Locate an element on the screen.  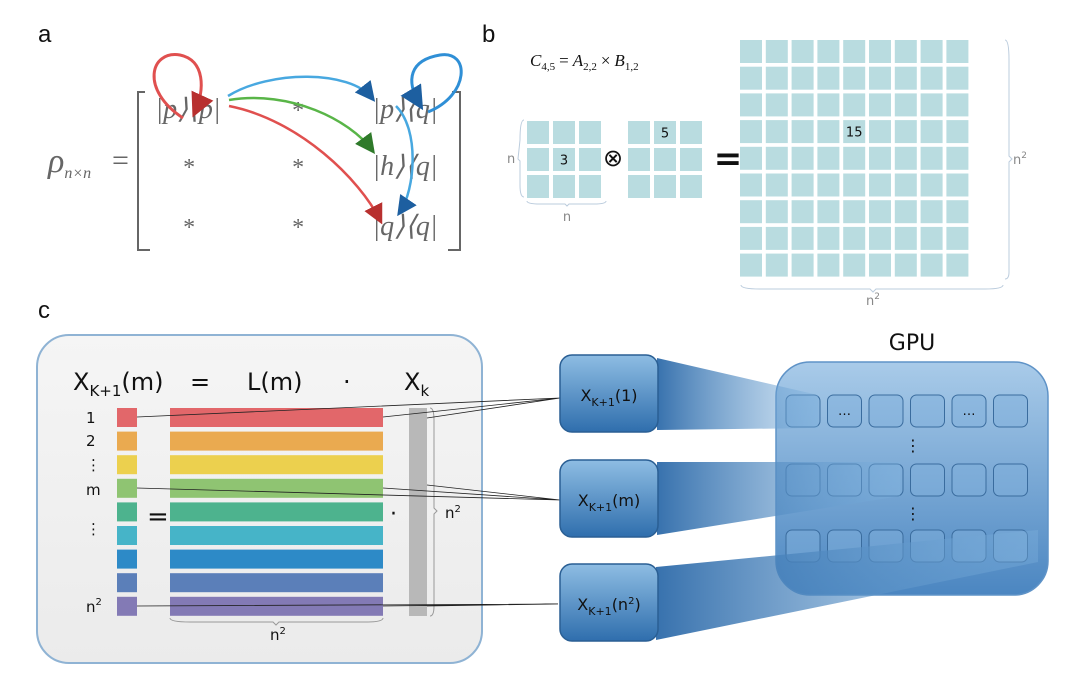
row-label: n2 is located at coordinates (94, 606).